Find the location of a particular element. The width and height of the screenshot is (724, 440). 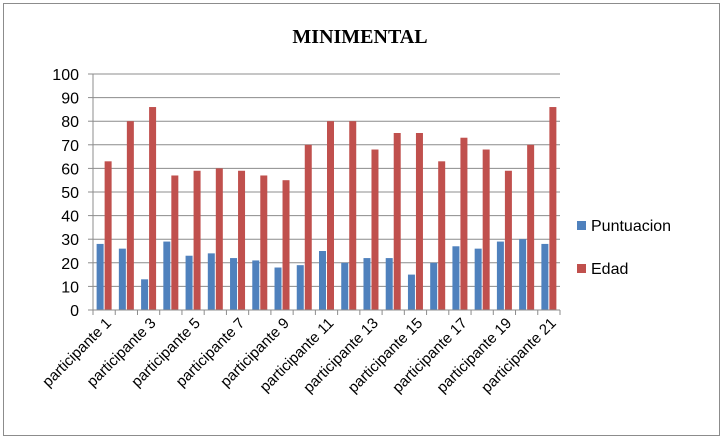

y-tick-label: 40 is located at coordinates (70, 217).